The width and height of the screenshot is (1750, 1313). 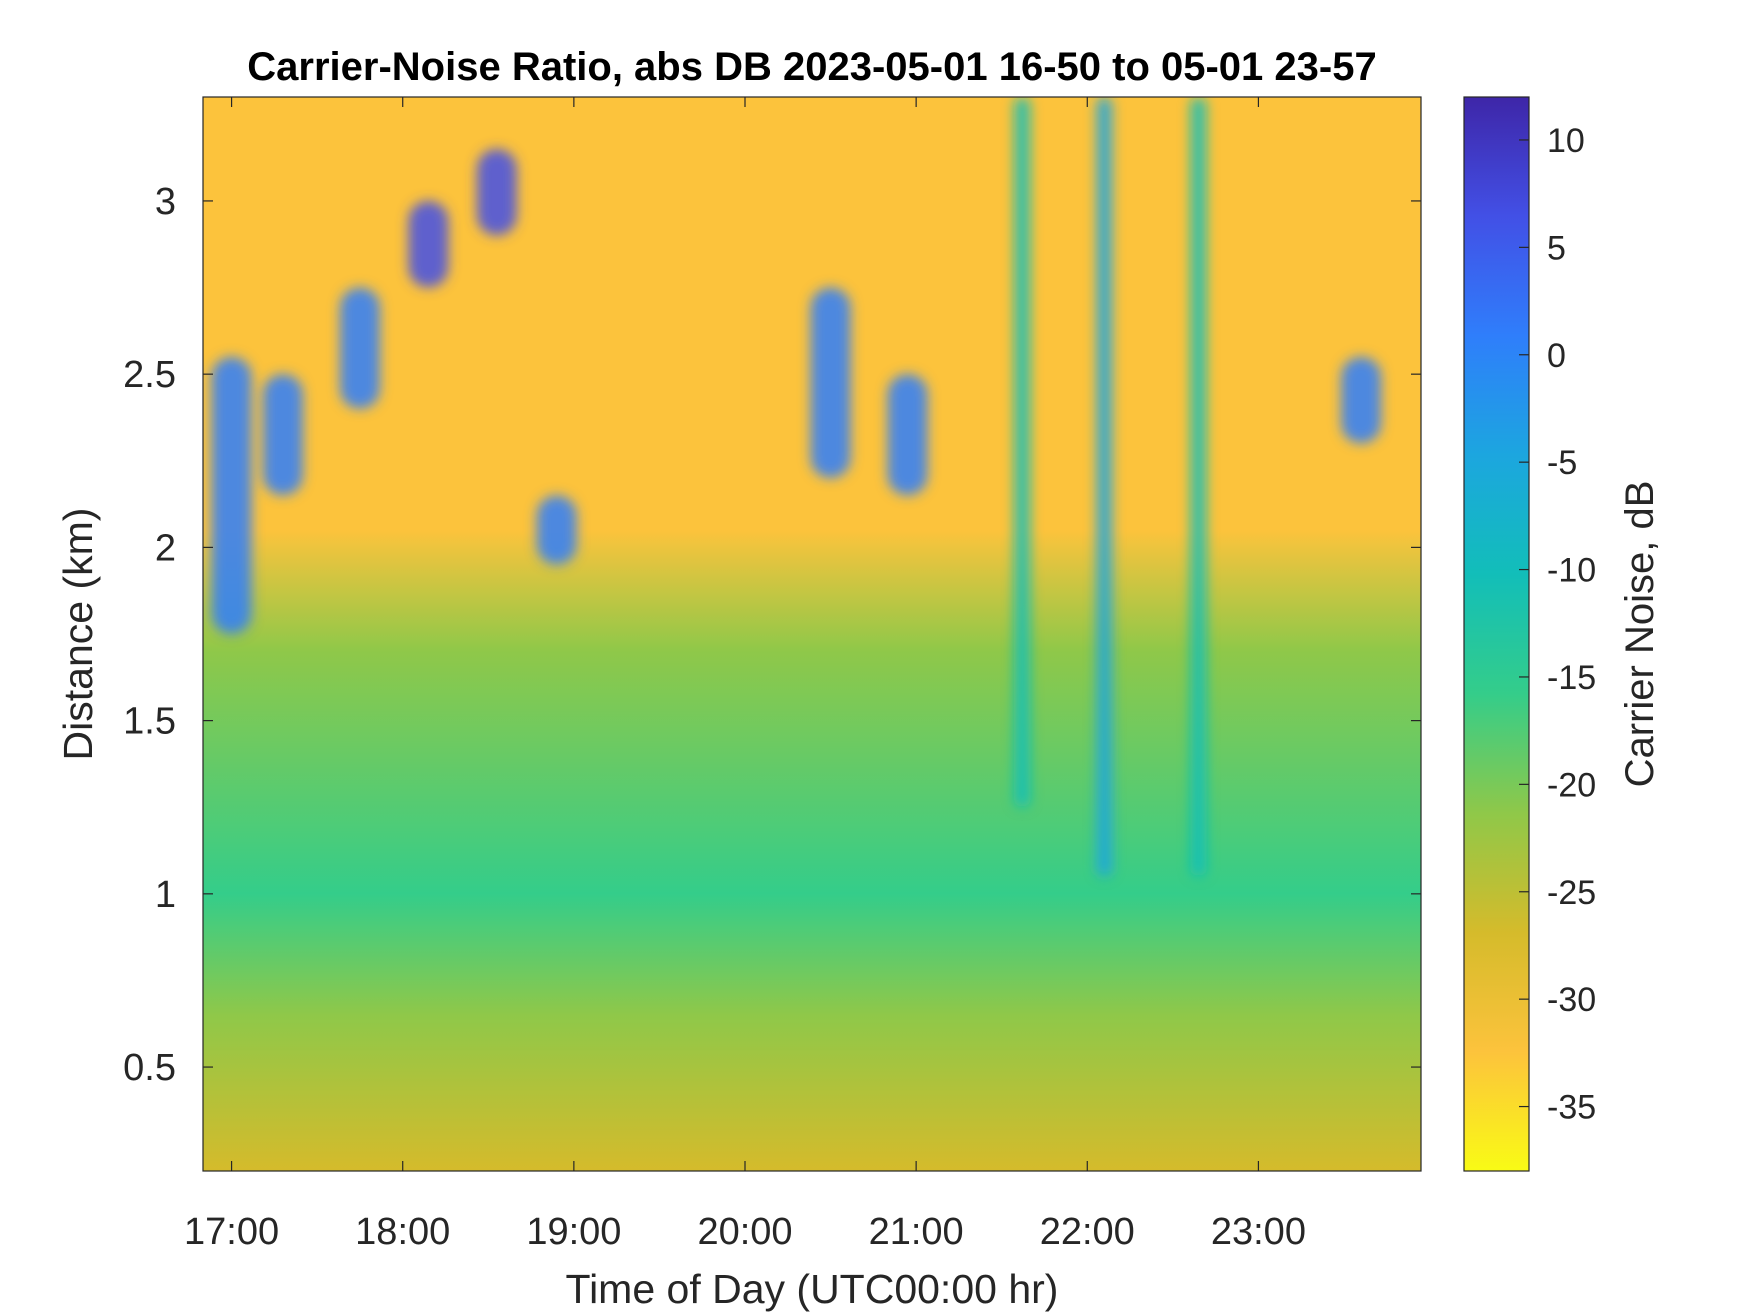 I want to click on colorbar-tick-label: 5, so click(x=1556, y=248).